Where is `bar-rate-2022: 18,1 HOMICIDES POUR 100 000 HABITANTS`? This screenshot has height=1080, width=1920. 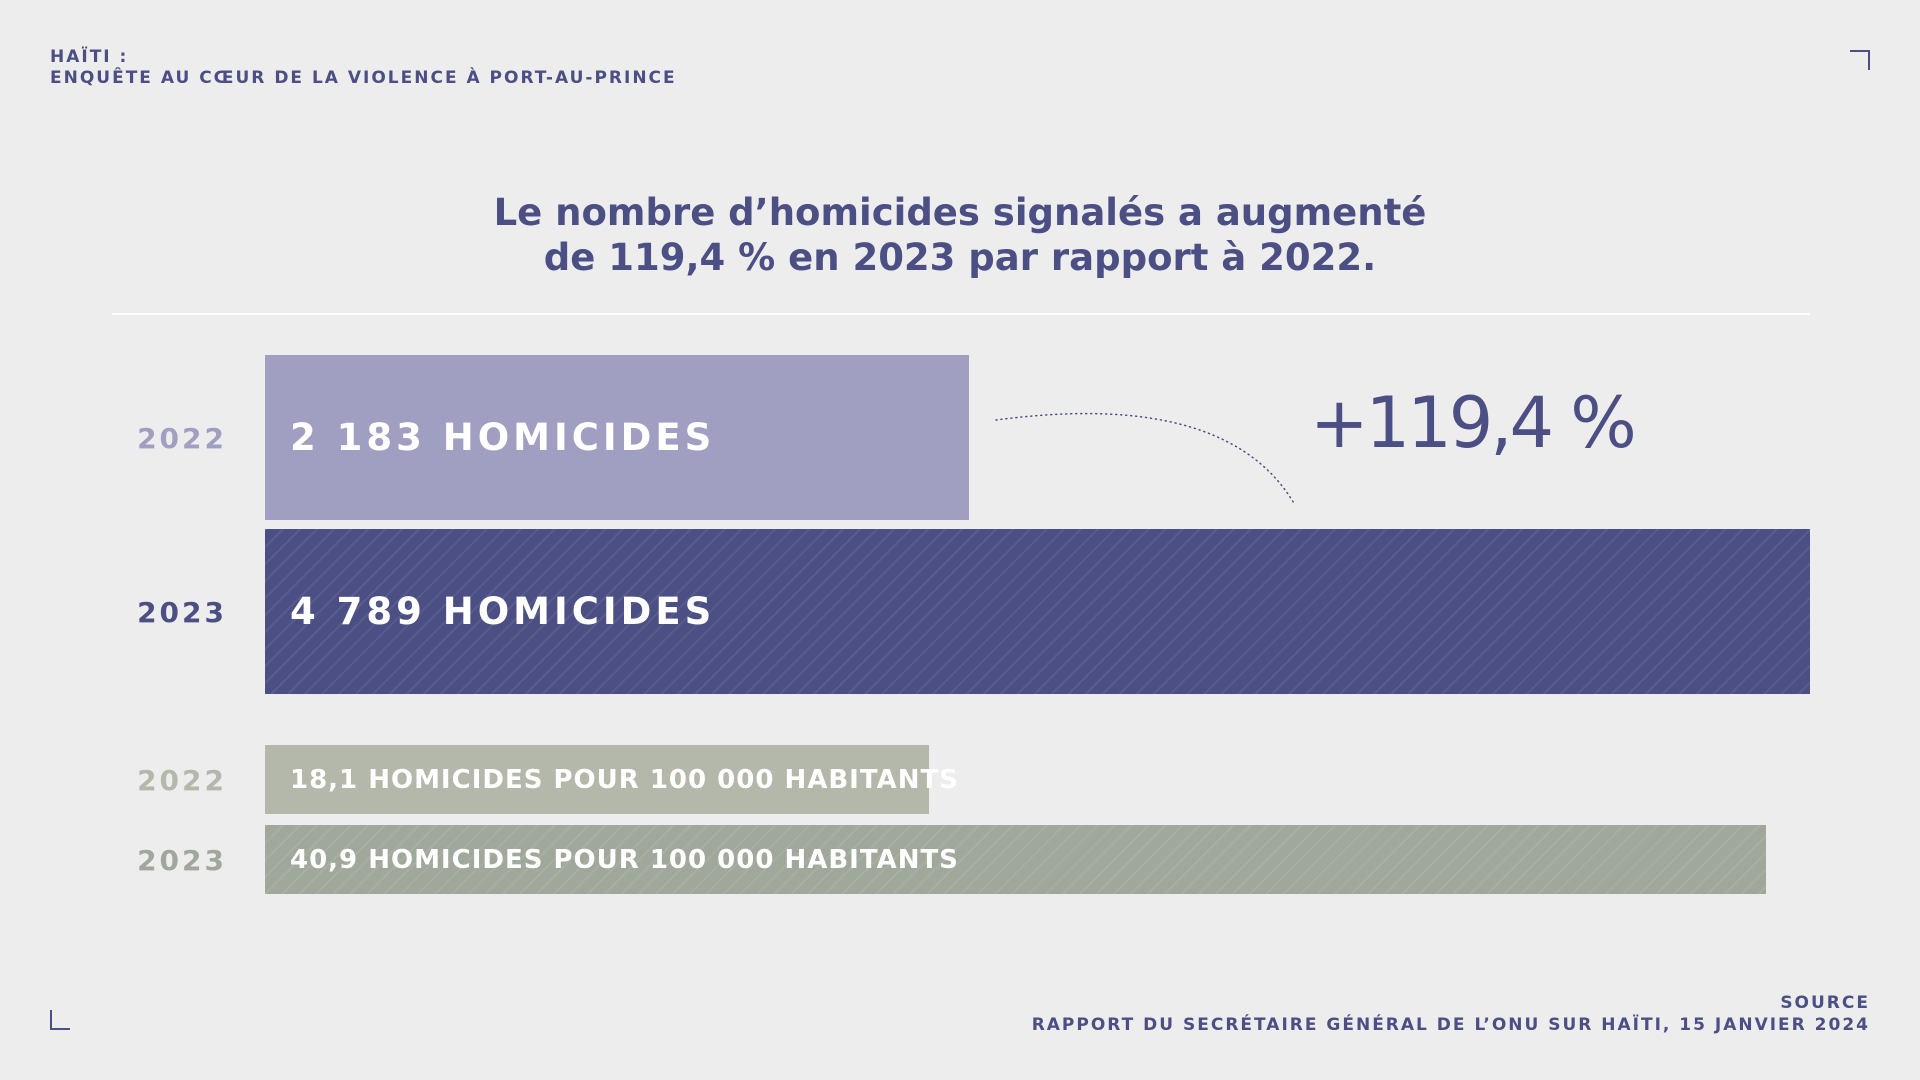 bar-rate-2022: 18,1 HOMICIDES POUR 100 000 HABITANTS is located at coordinates (611, 779).